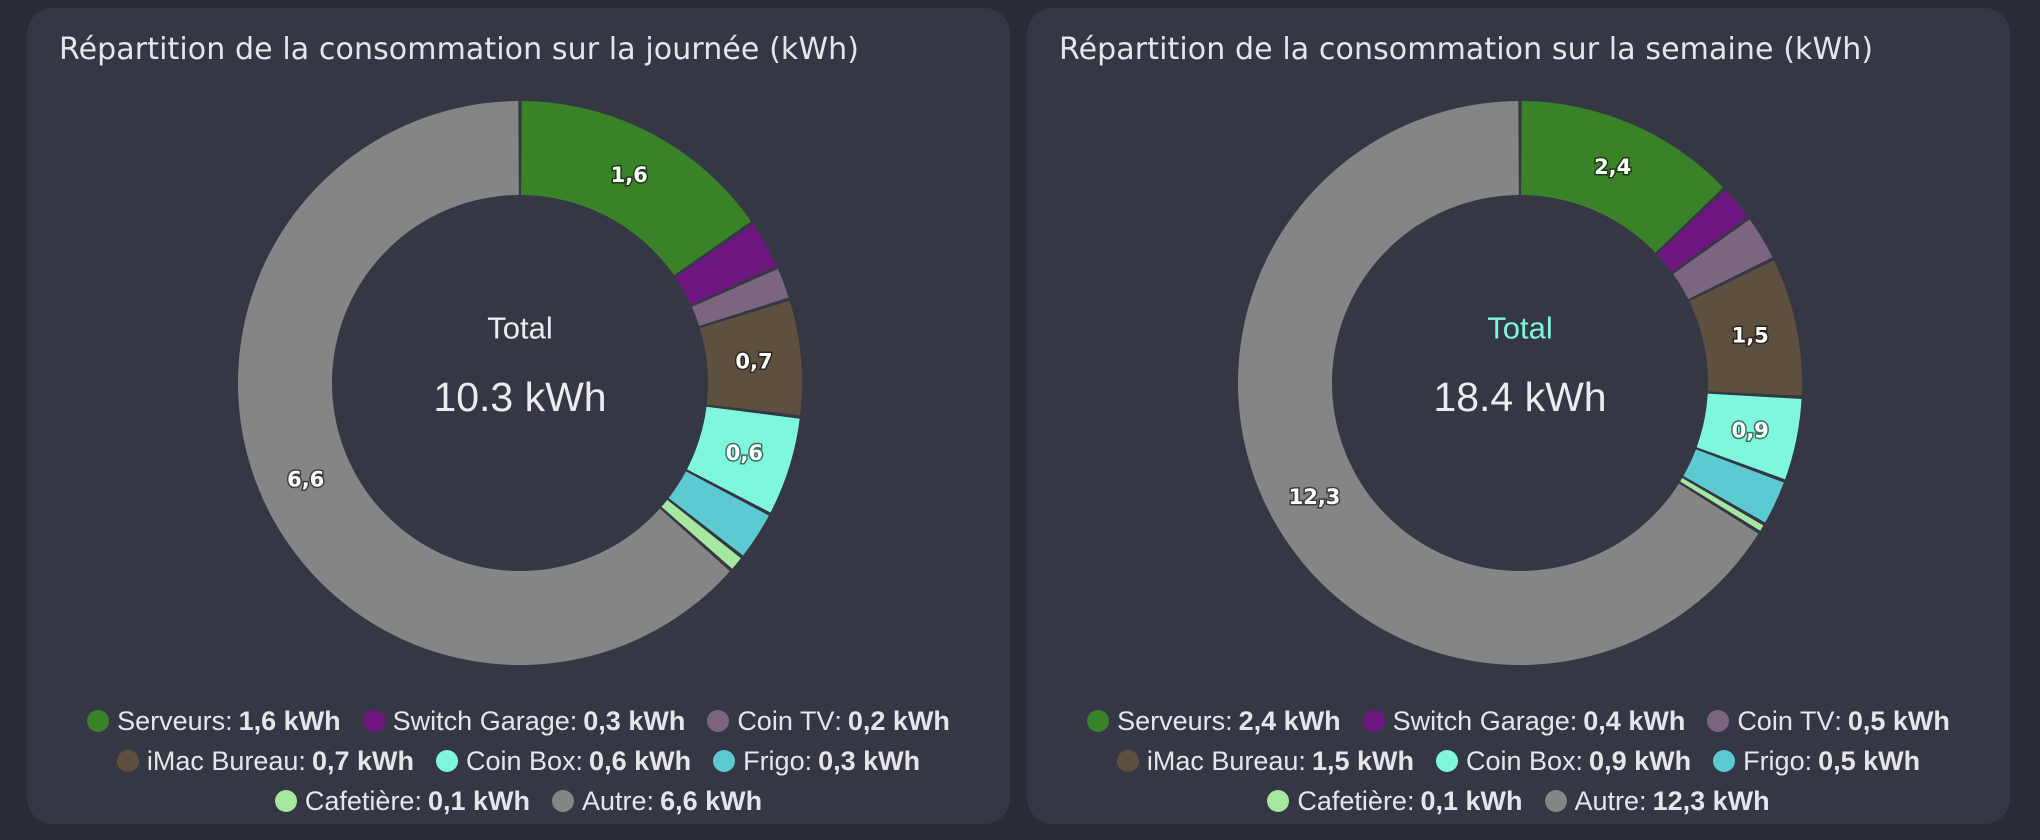  I want to click on slice-label-imac-bureau: 0,7, so click(753, 362).